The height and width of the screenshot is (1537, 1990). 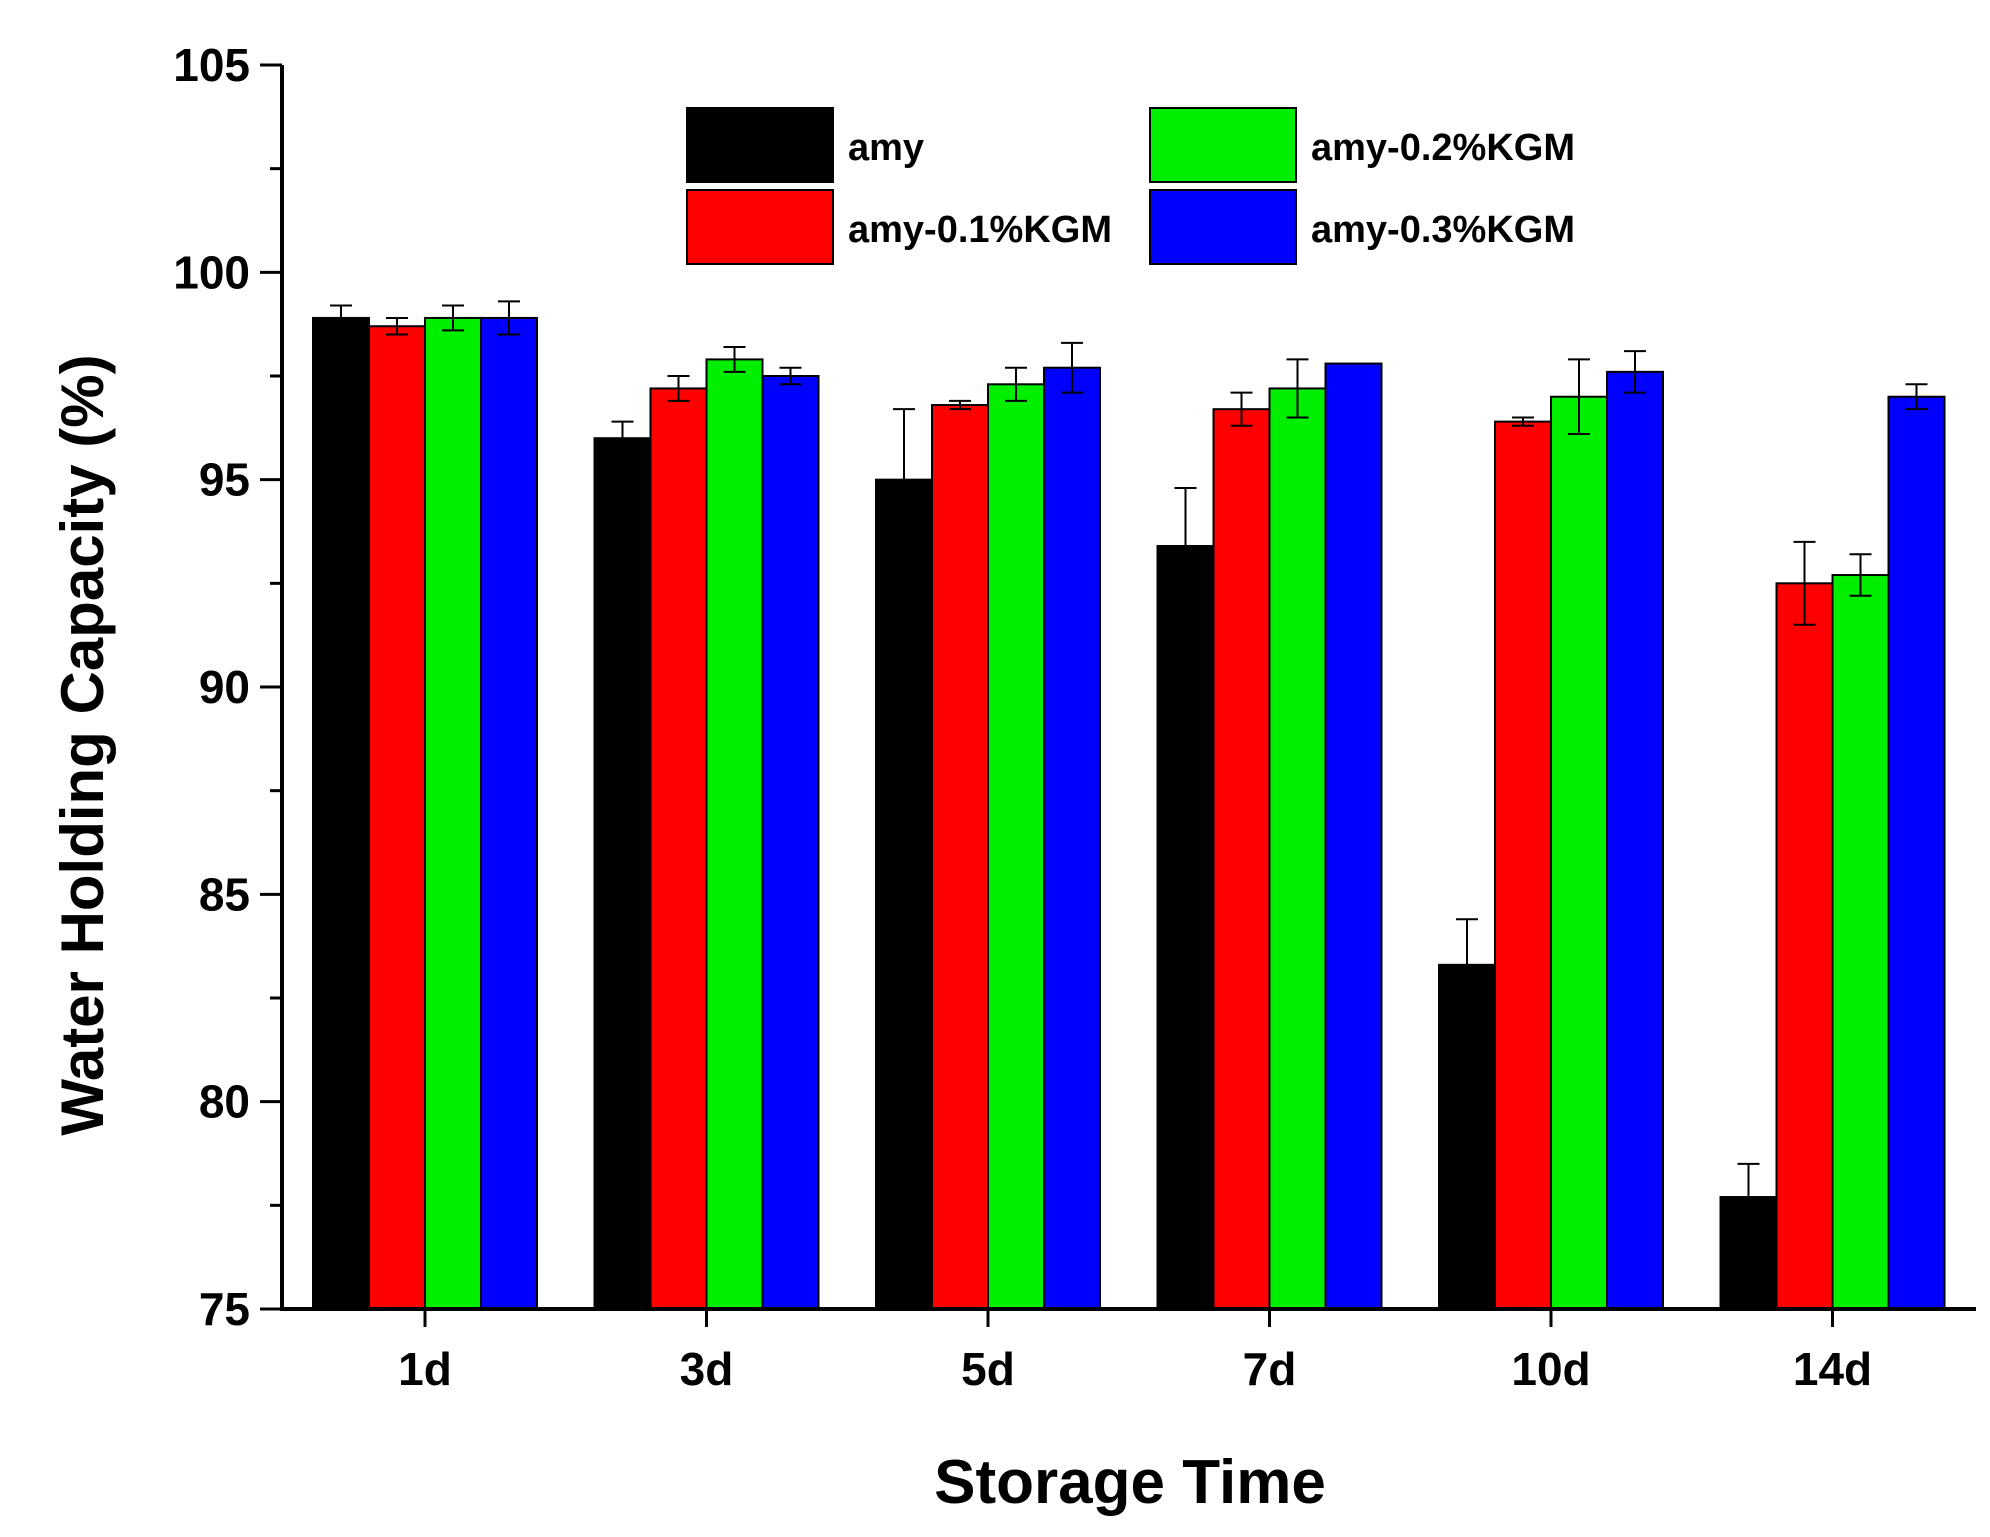 I want to click on y-tick-label: 85, so click(x=224, y=894).